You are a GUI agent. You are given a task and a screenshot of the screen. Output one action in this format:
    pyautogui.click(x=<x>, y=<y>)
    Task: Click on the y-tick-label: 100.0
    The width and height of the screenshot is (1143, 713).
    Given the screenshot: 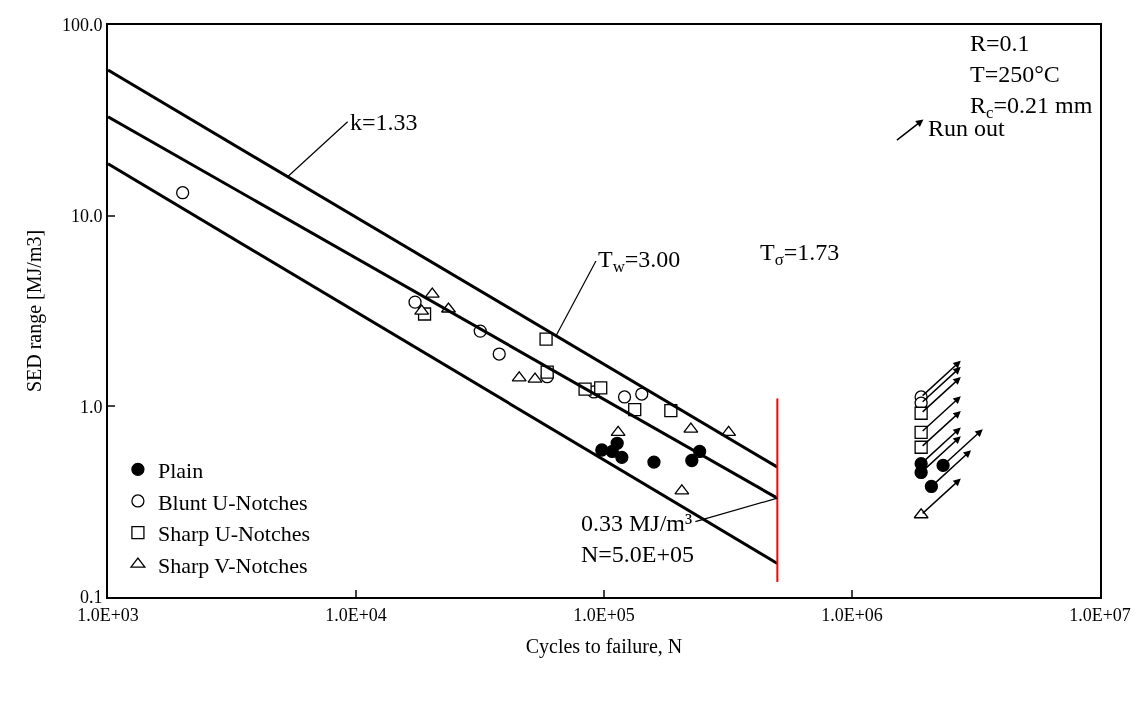 What is the action you would take?
    pyautogui.click(x=82, y=25)
    